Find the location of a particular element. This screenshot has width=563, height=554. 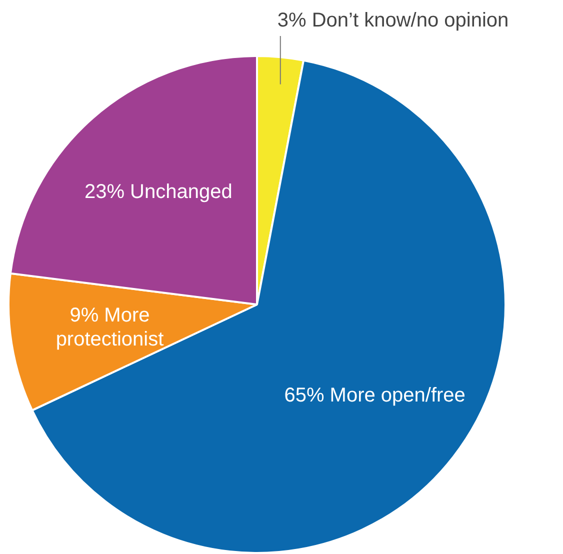

slice-label: 65% More open/free is located at coordinates (375, 395).